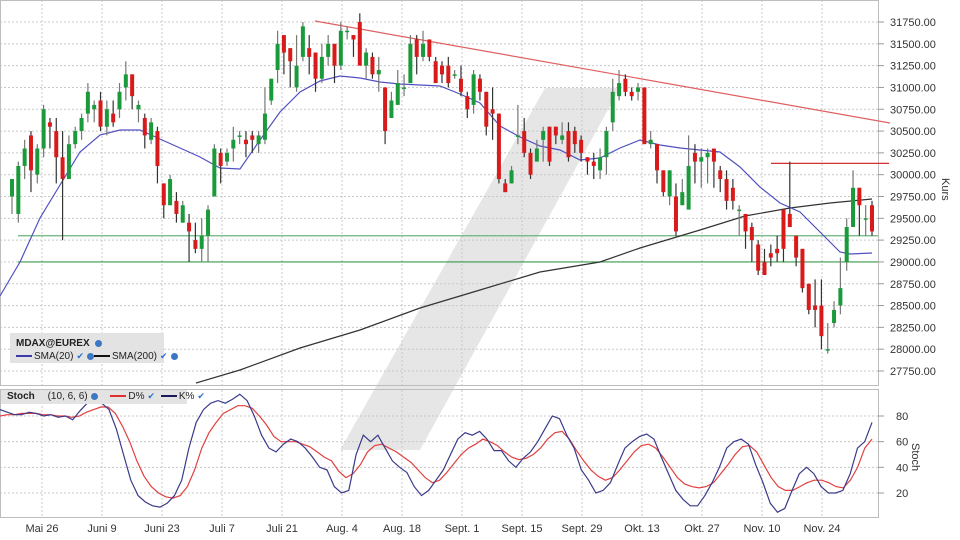 This screenshot has height=540, width=960. I want to click on svg-text: Nov. 10, so click(761, 529).